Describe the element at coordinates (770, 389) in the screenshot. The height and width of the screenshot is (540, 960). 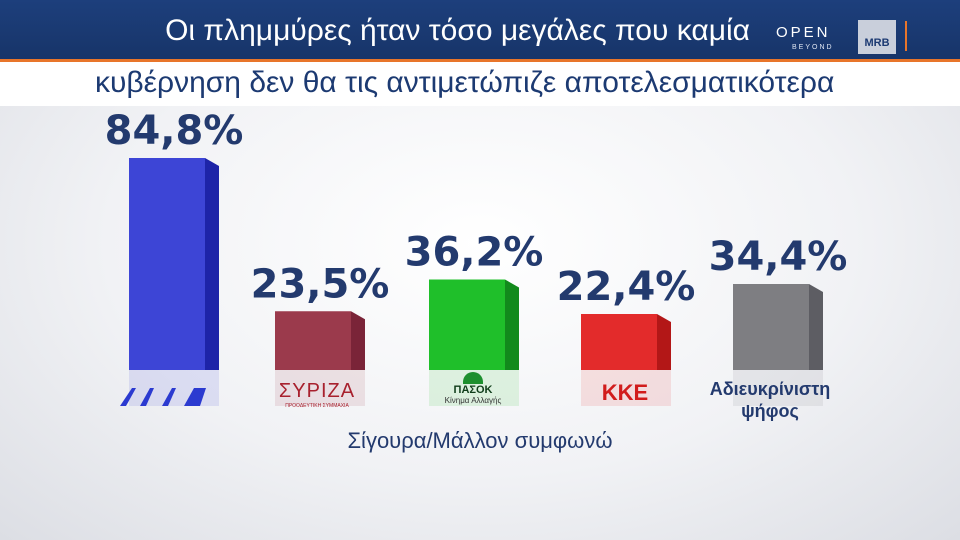
I see `undecided-label-line-1: Αδιευκρίνιστη` at that location.